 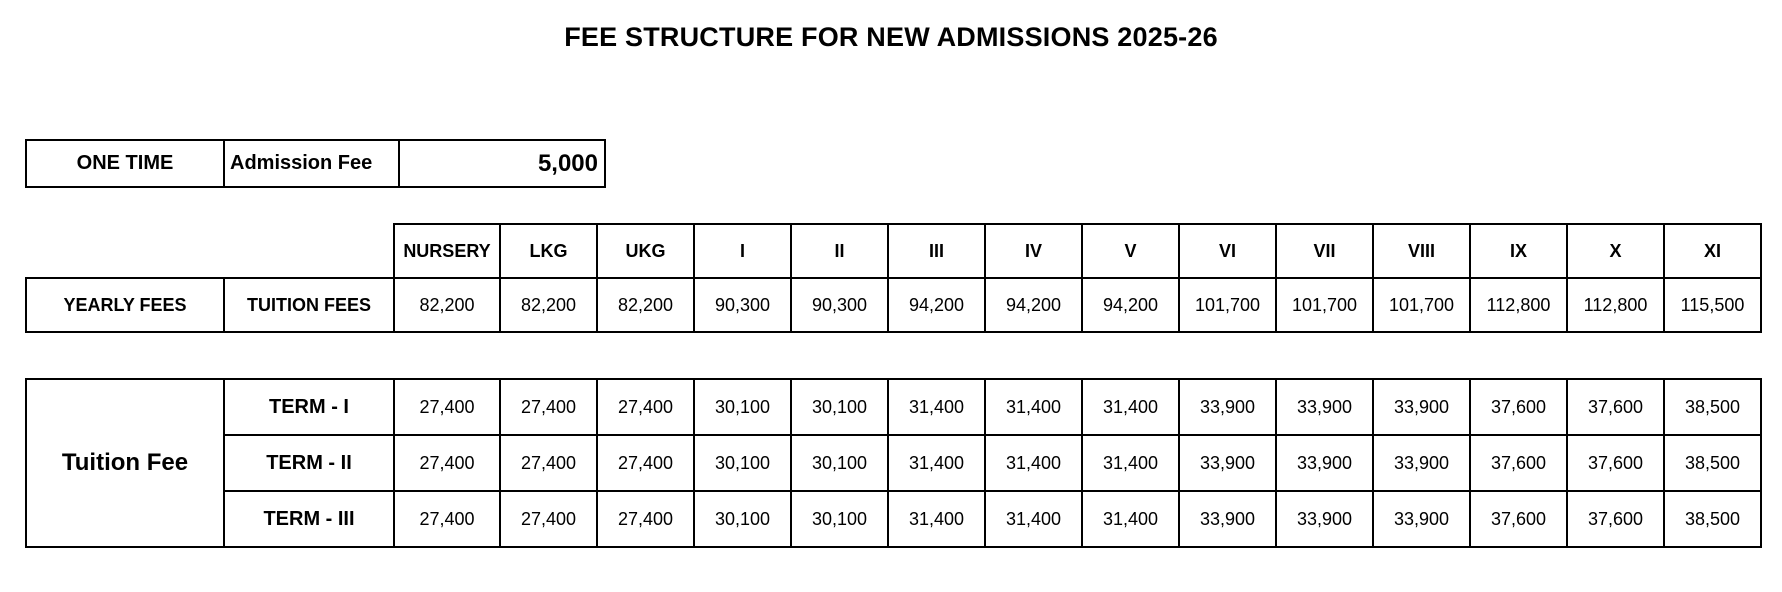 I want to click on class-header: V, so click(x=1130, y=251).